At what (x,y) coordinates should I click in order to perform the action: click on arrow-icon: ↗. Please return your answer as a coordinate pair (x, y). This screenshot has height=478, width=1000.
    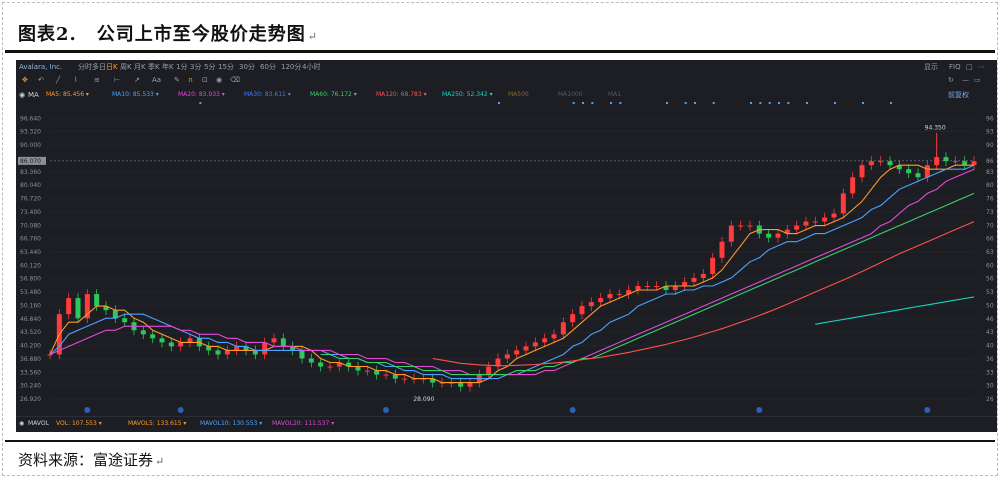
    Looking at the image, I should click on (137, 80).